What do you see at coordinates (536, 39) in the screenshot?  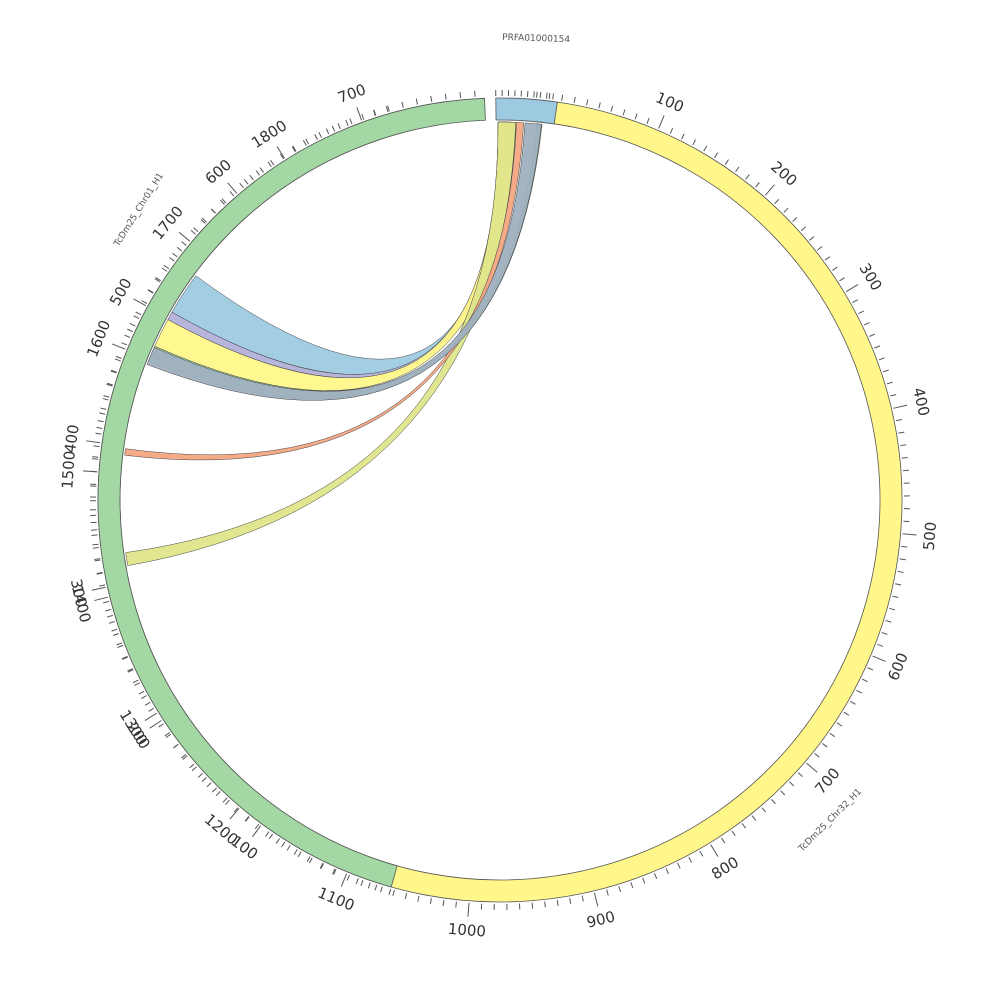 I see `chrom-label-prfa: PRFA01000154` at bounding box center [536, 39].